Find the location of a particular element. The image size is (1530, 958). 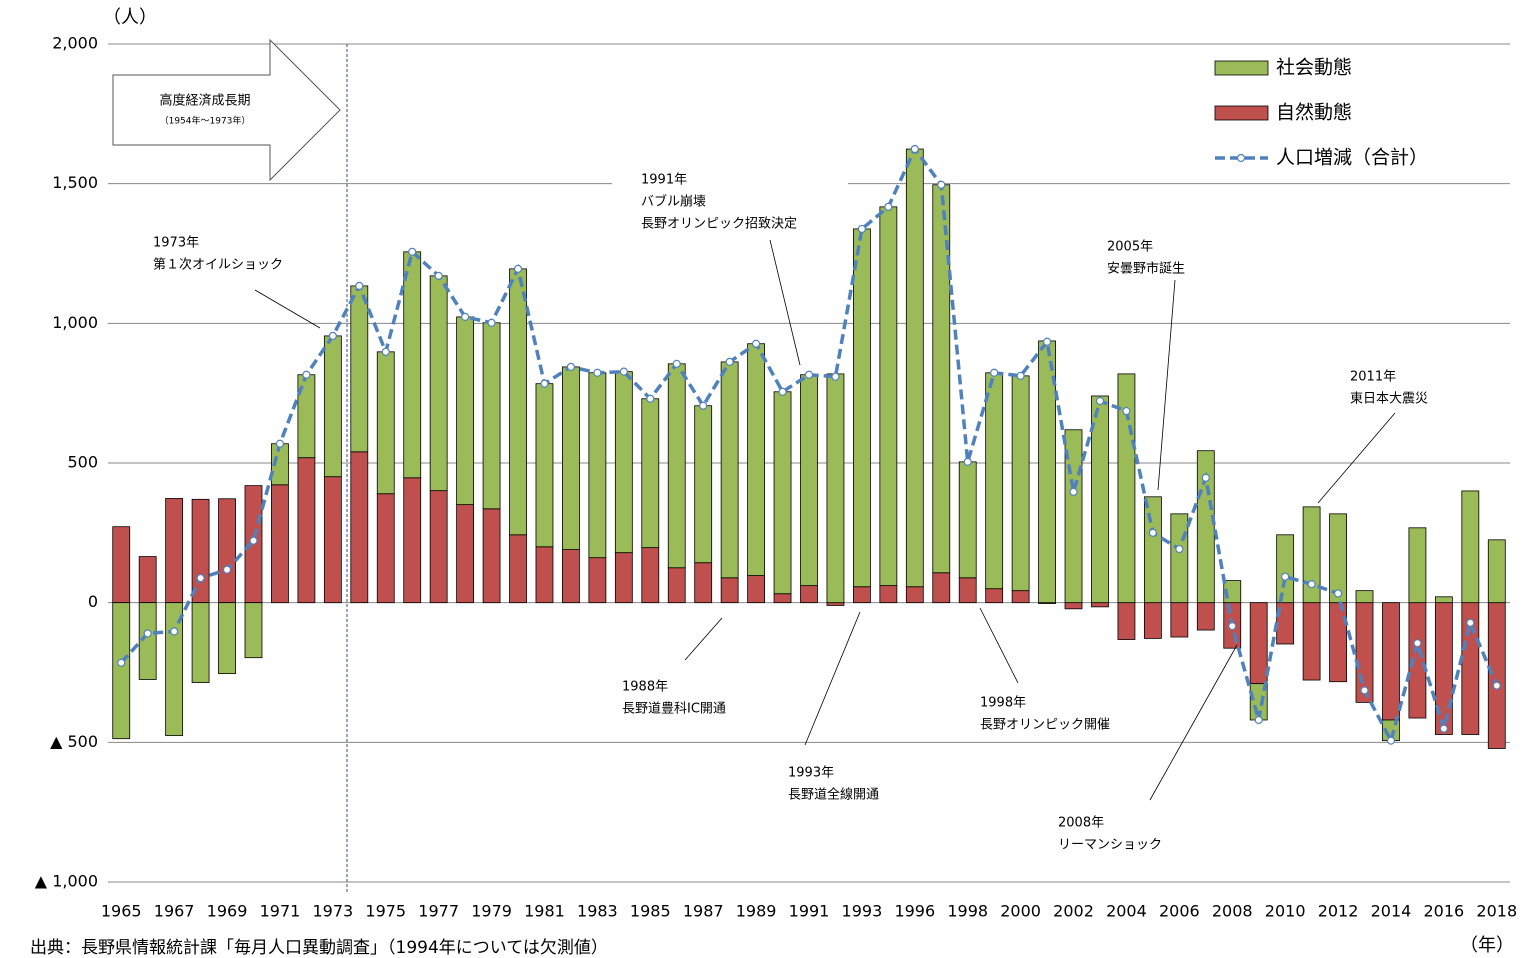

x-tick-label: 2006 is located at coordinates (1179, 911).